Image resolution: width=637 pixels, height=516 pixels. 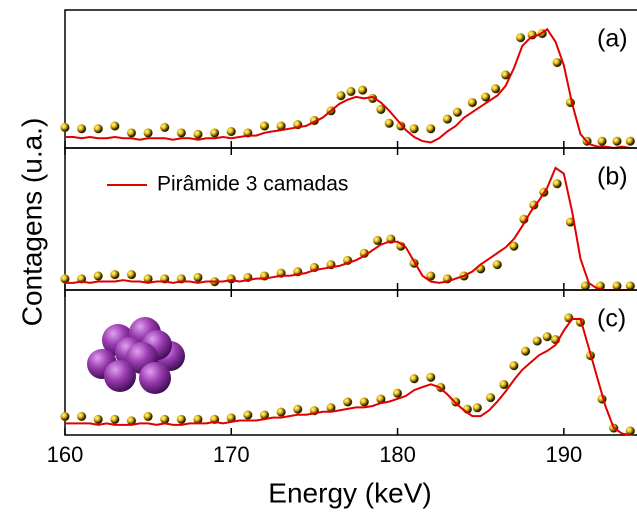 I want to click on panel-label: (a), so click(x=612, y=39).